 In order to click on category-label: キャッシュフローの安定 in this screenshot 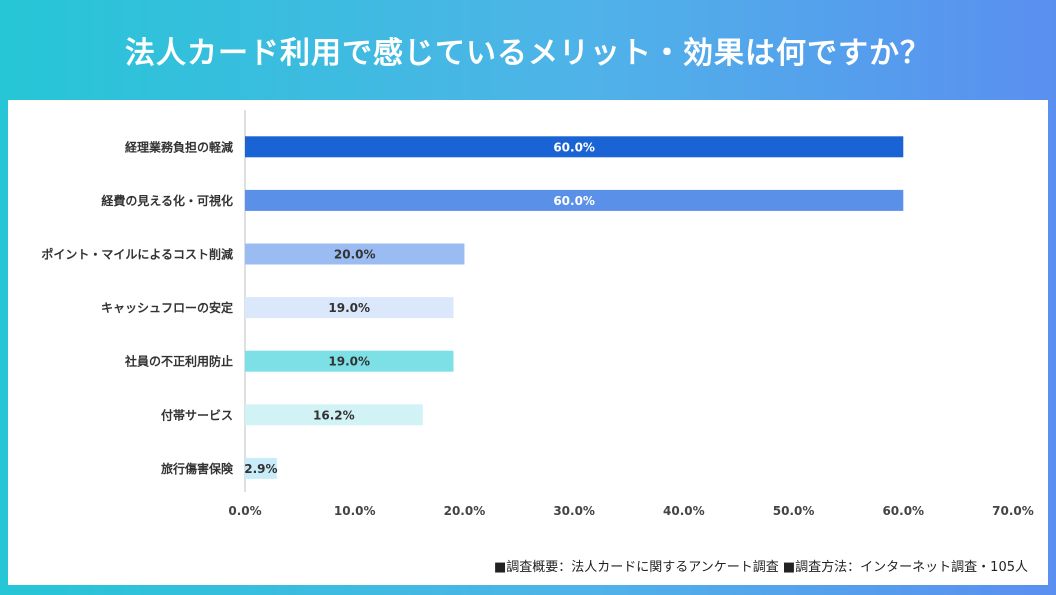, I will do `click(167, 307)`.